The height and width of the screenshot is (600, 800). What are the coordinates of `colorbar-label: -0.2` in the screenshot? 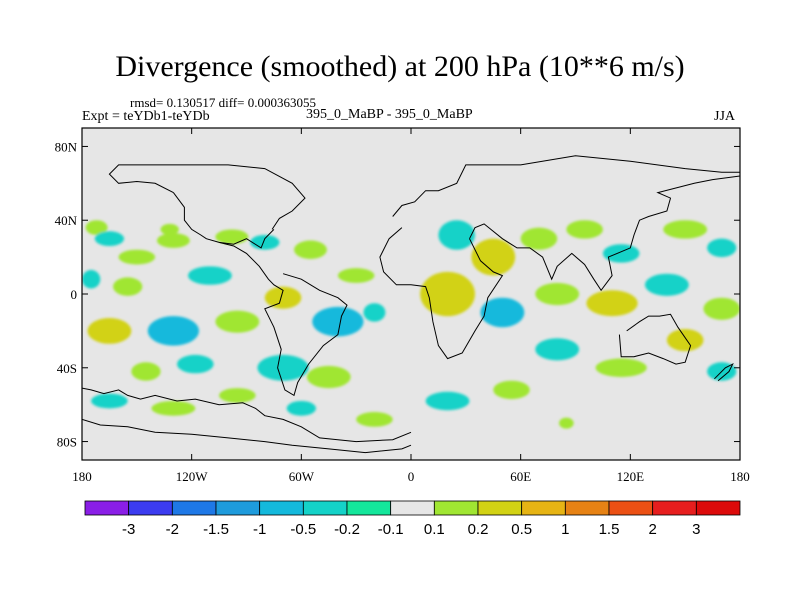 It's located at (347, 529).